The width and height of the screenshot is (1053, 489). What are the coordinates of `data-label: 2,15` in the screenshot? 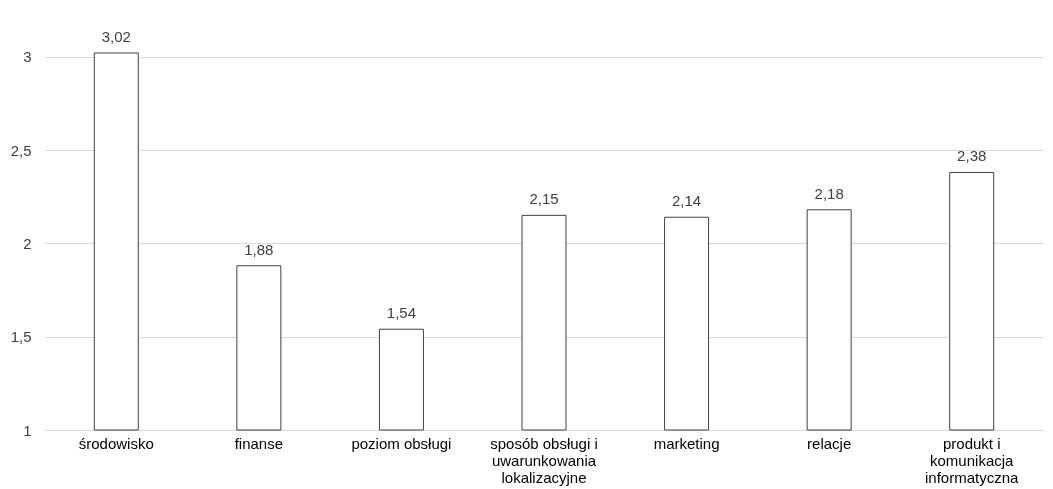 It's located at (544, 199).